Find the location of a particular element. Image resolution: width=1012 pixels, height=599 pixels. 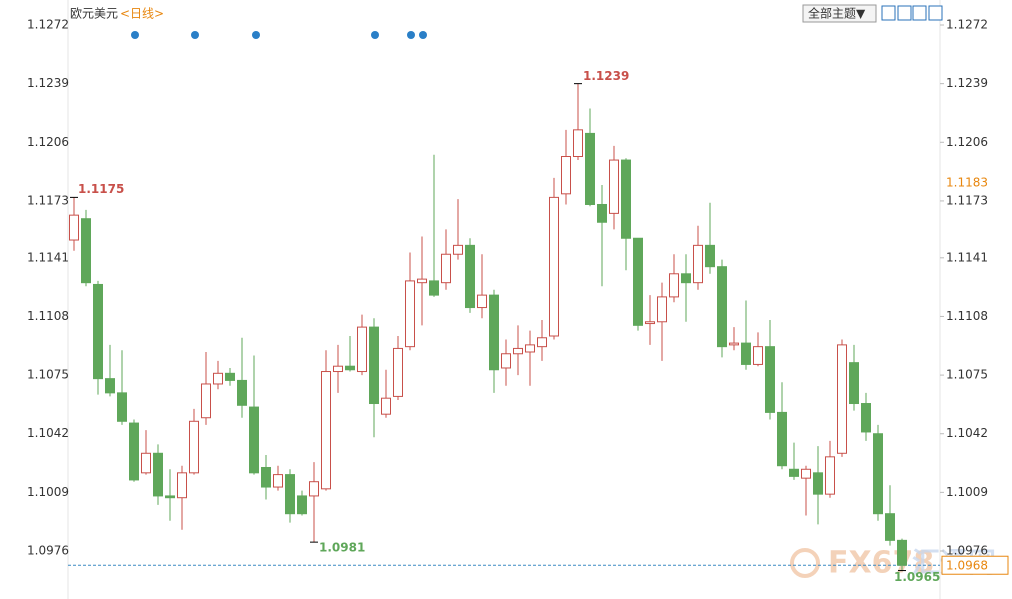

y-tick-label: 1.1009 is located at coordinates (48, 492).